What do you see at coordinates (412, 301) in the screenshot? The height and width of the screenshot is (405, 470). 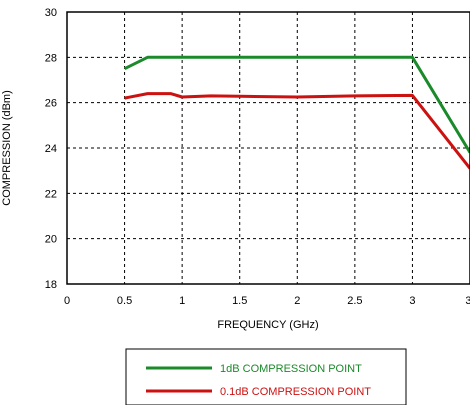 I see `x-tick-label: 3` at bounding box center [412, 301].